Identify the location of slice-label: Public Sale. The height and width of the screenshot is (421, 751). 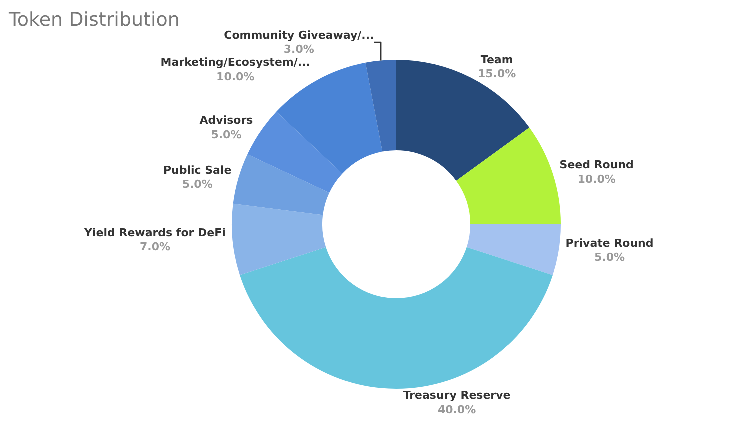
(197, 170).